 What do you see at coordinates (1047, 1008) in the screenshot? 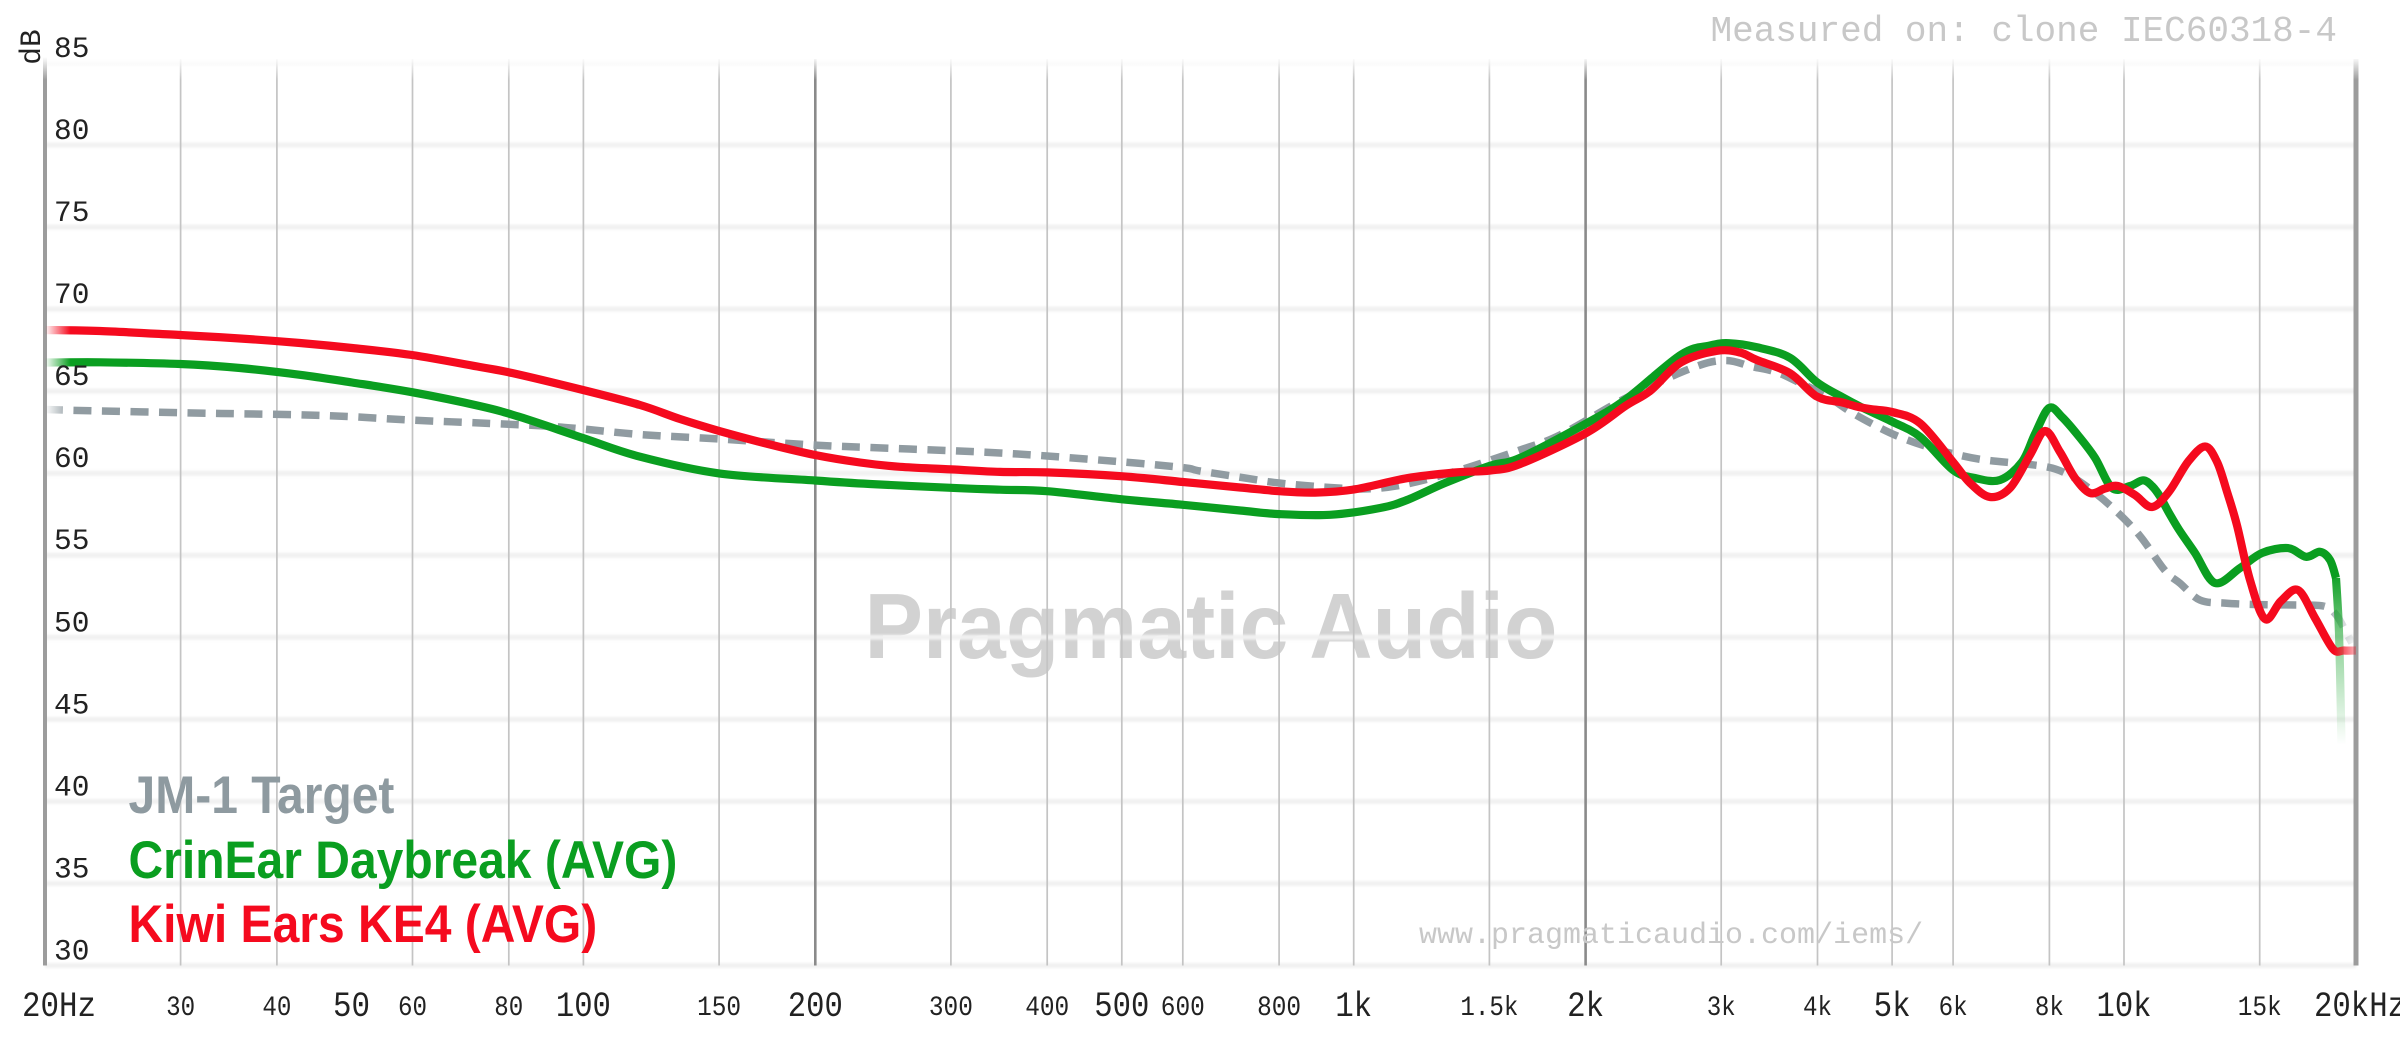
I see `svg-text: 400` at bounding box center [1047, 1008].